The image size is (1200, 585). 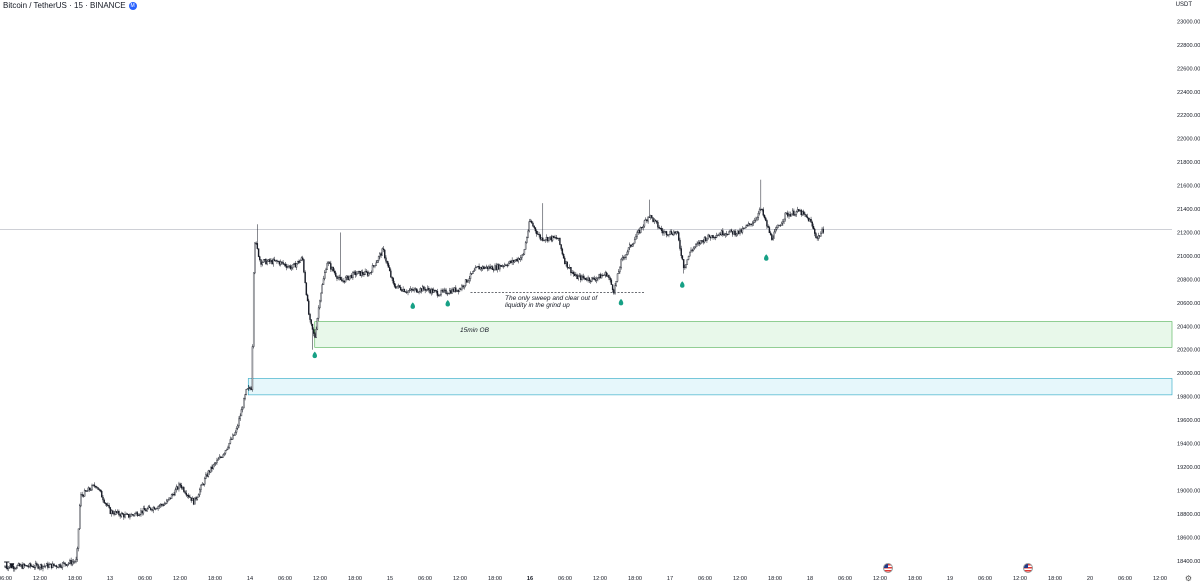 I want to click on price-tick-label: 19200.00, so click(x=1188, y=468).